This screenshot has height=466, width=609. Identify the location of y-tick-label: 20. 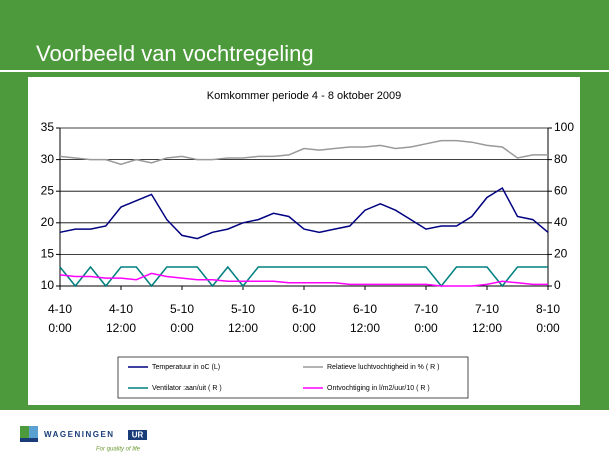
(48, 222).